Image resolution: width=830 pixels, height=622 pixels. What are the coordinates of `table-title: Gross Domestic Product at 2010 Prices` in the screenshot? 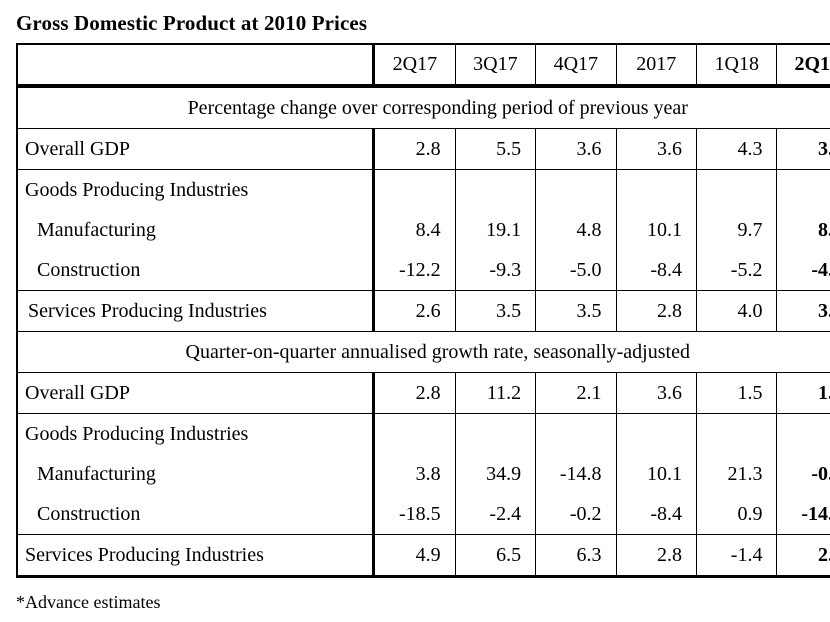 It's located at (192, 23).